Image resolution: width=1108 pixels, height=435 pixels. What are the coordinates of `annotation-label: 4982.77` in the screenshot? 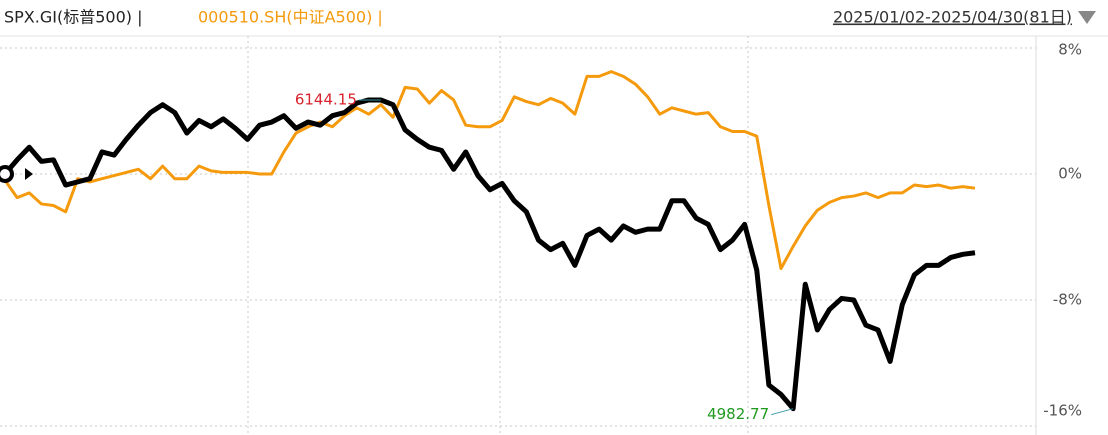 It's located at (738, 414).